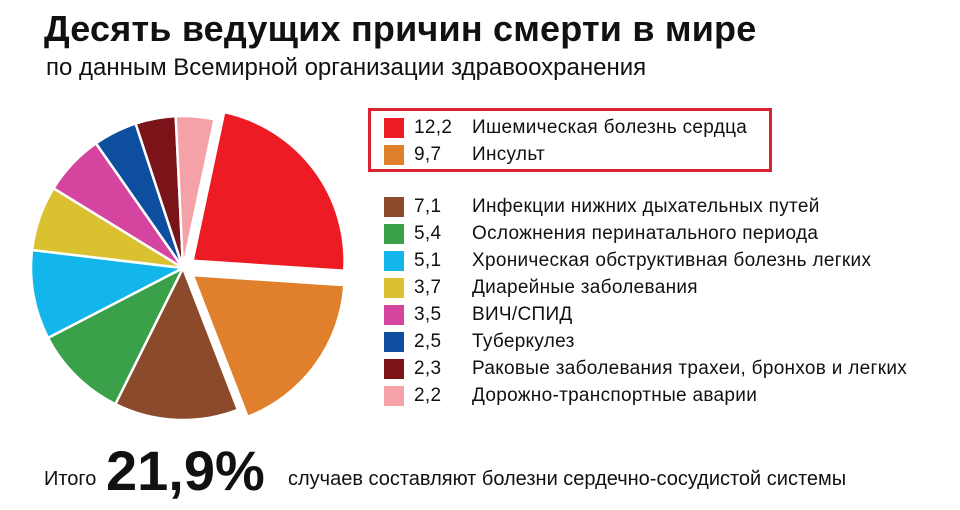  I want to click on legend-value: 2,3, so click(428, 368).